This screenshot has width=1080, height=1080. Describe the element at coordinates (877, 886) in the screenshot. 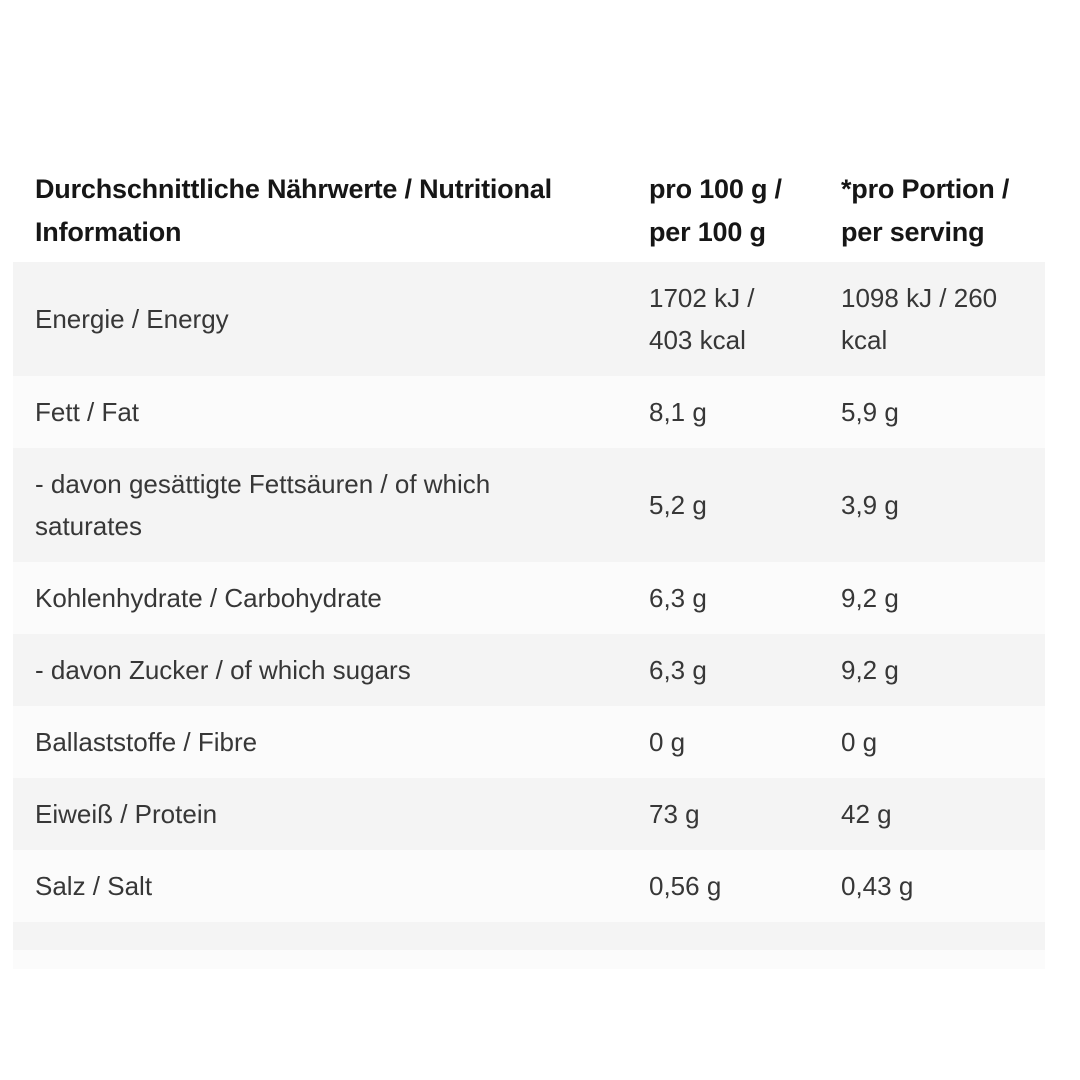

I see `row-value-serving: 0,43 g` at that location.